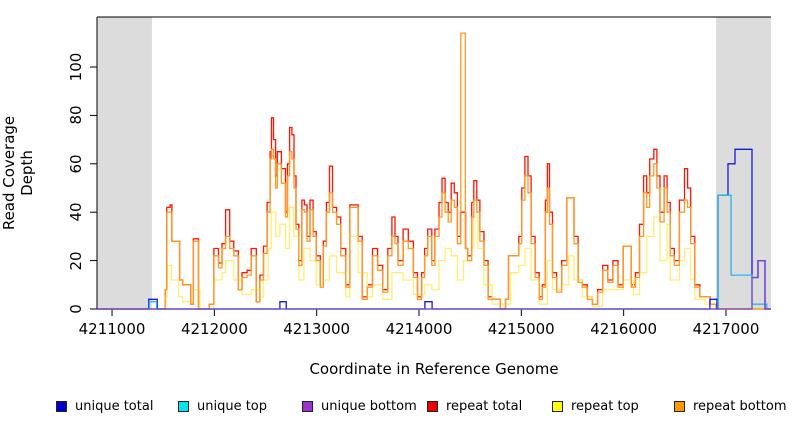 This screenshot has height=432, width=792. What do you see at coordinates (76, 67) in the screenshot?
I see `y-tick-label: 100` at bounding box center [76, 67].